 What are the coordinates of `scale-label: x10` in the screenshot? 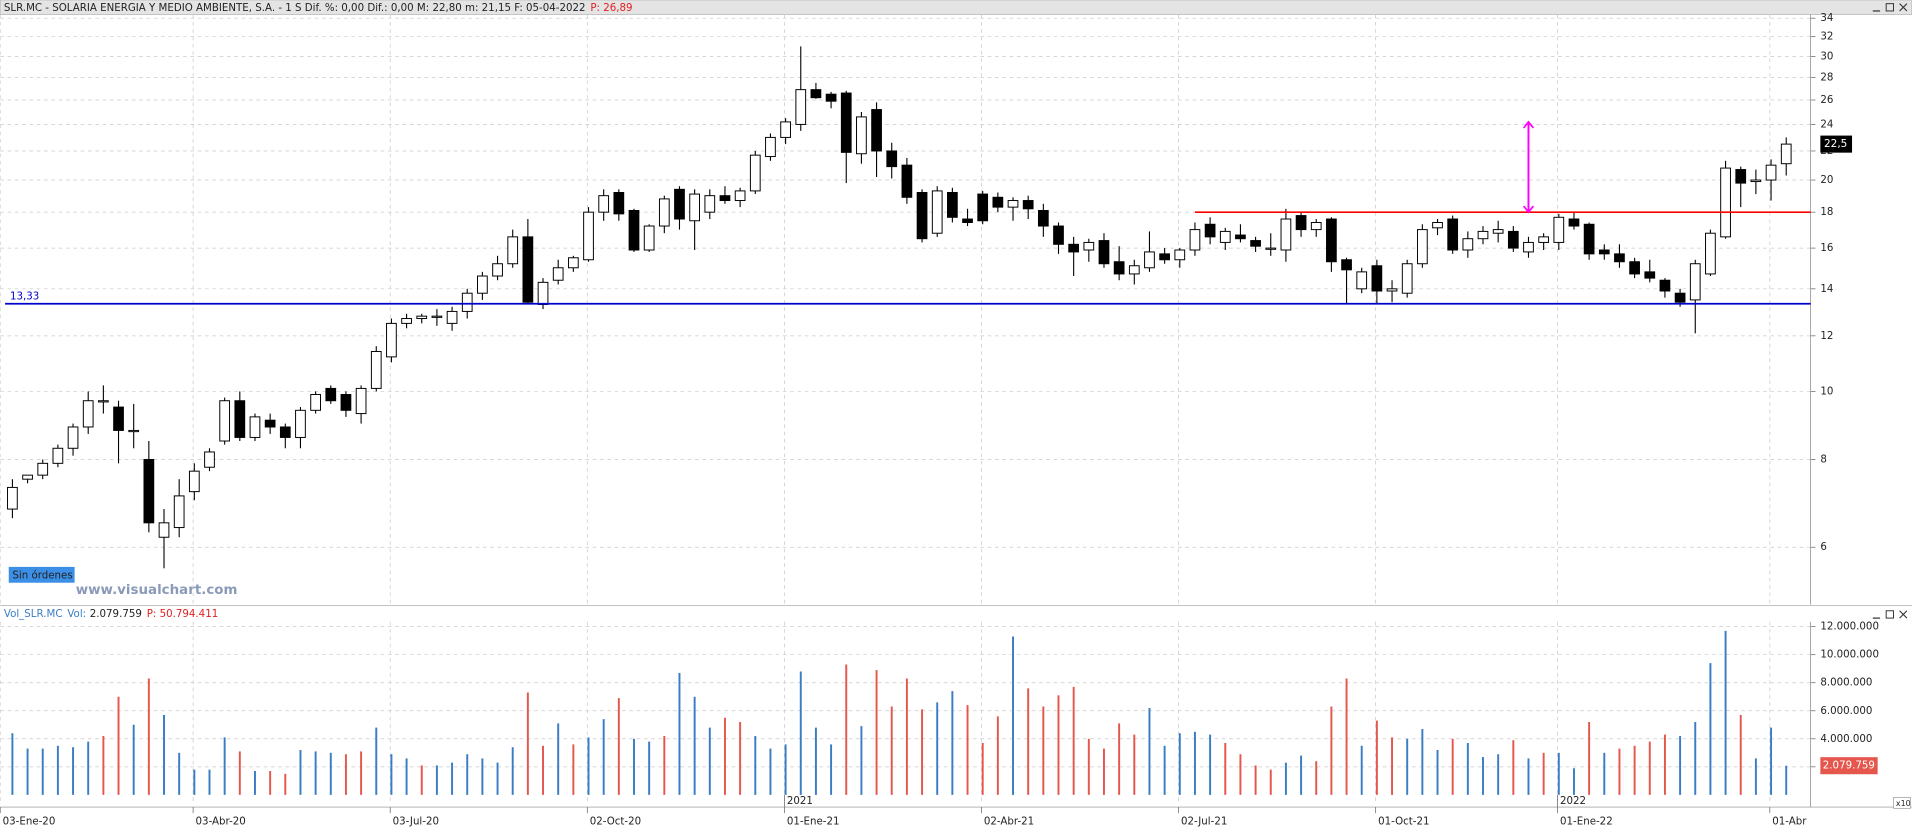 It's located at (1903, 803).